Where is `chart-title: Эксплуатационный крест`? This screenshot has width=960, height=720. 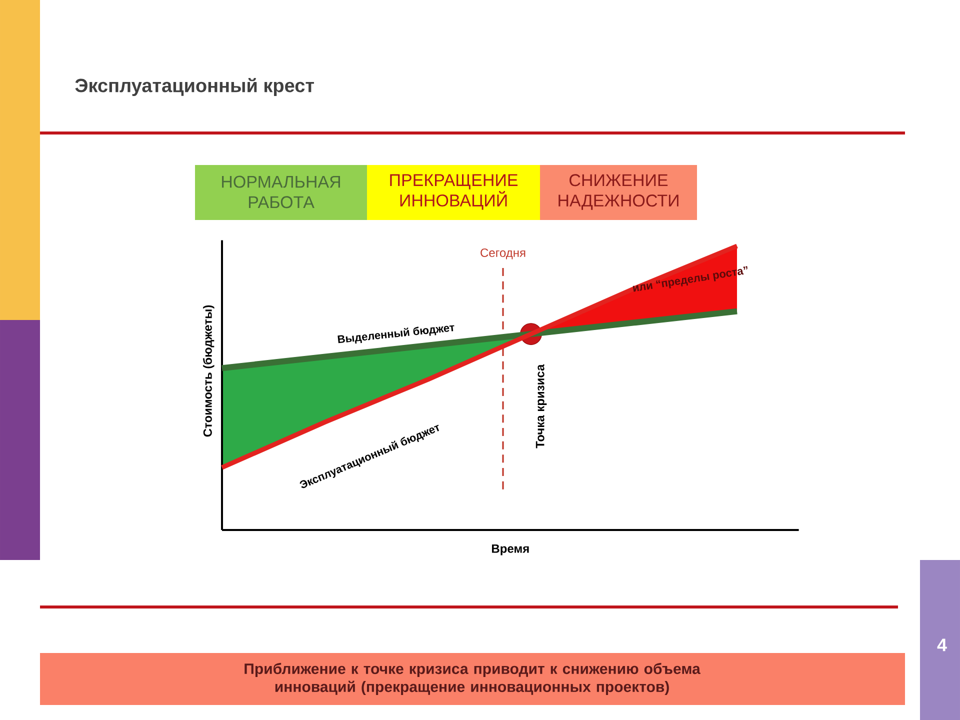 chart-title: Эксплуатационный крест is located at coordinates (194, 87).